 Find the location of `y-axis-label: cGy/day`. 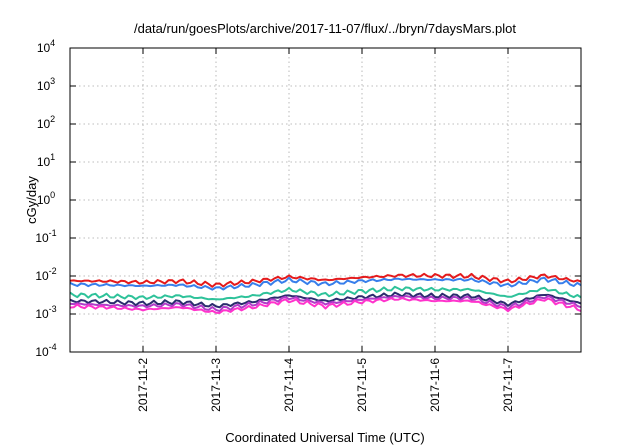

y-axis-label: cGy/day is located at coordinates (31, 200).